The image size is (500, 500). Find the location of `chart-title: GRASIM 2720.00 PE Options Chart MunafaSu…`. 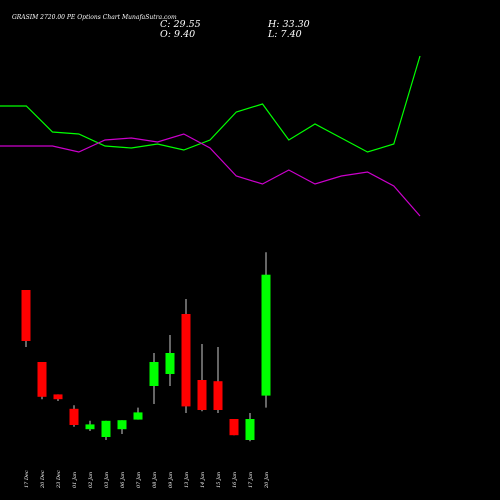

chart-title: GRASIM 2720.00 PE Options Chart MunafaSu… is located at coordinates (94, 17).